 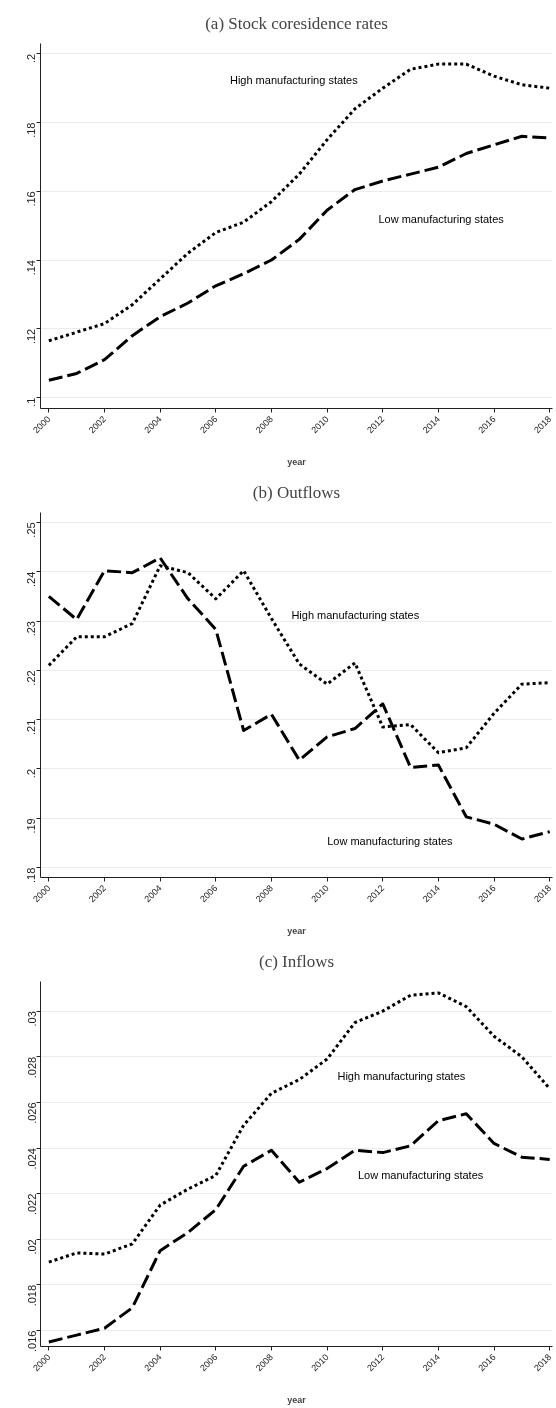 What do you see at coordinates (296, 23) in the screenshot?
I see `chart-title: (a) Stock coresidence rates` at bounding box center [296, 23].